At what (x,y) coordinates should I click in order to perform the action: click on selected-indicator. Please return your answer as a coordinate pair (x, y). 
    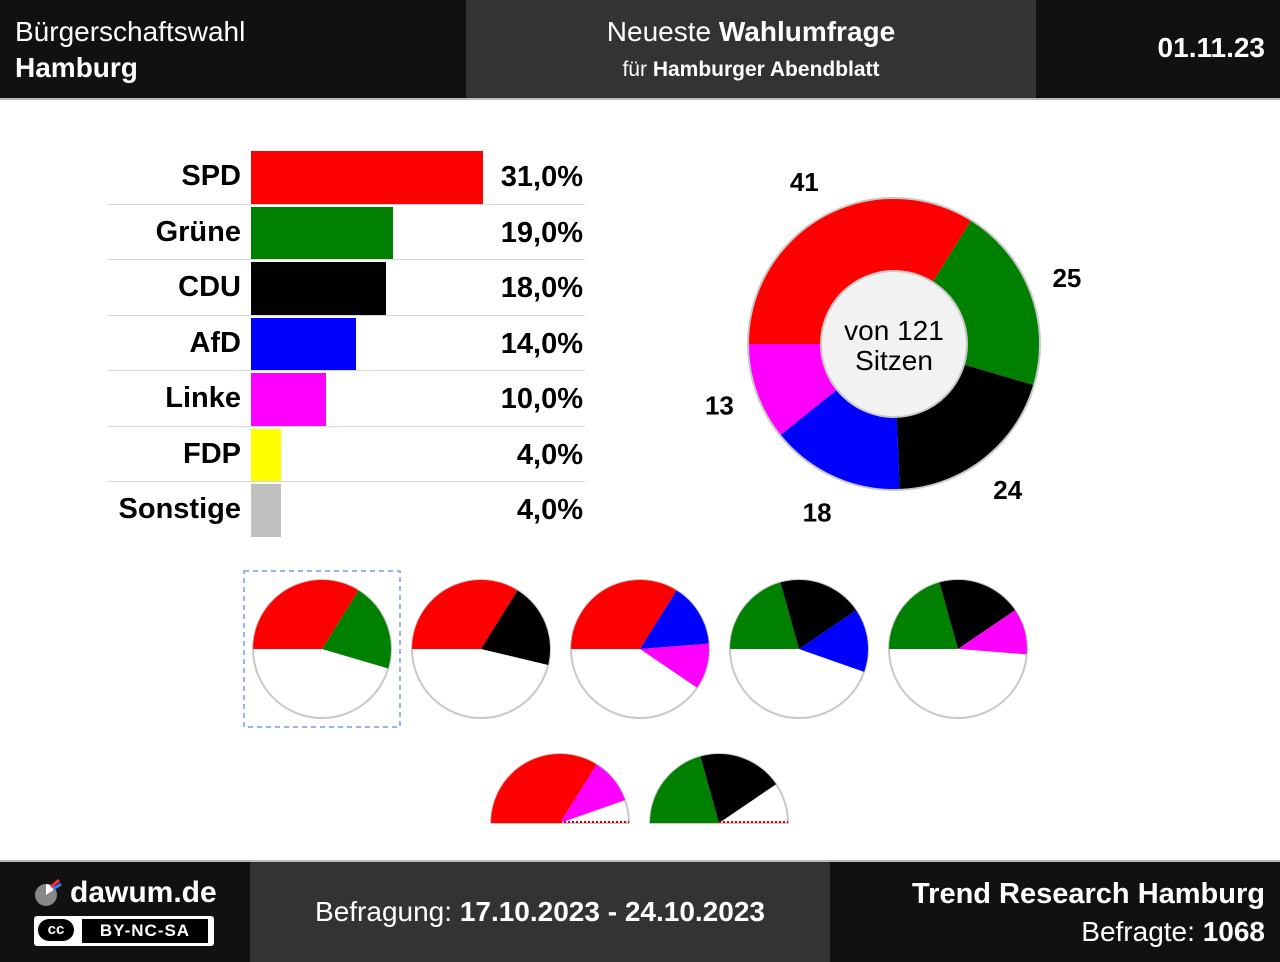
    Looking at the image, I should click on (322, 649).